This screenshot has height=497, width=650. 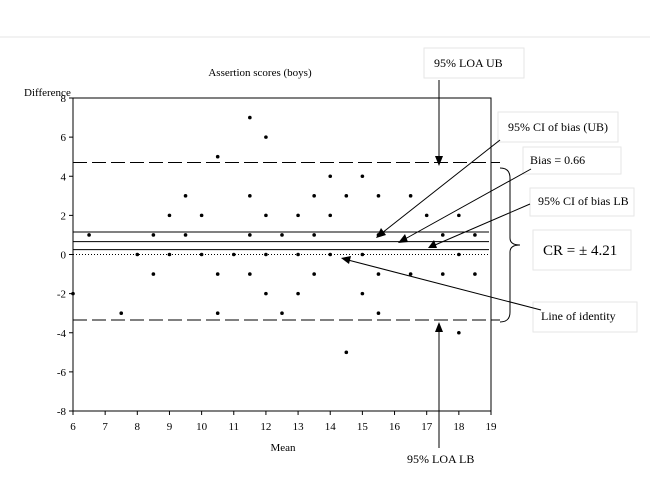 I want to click on ci-bias-lb-annotation-box, so click(x=582, y=202).